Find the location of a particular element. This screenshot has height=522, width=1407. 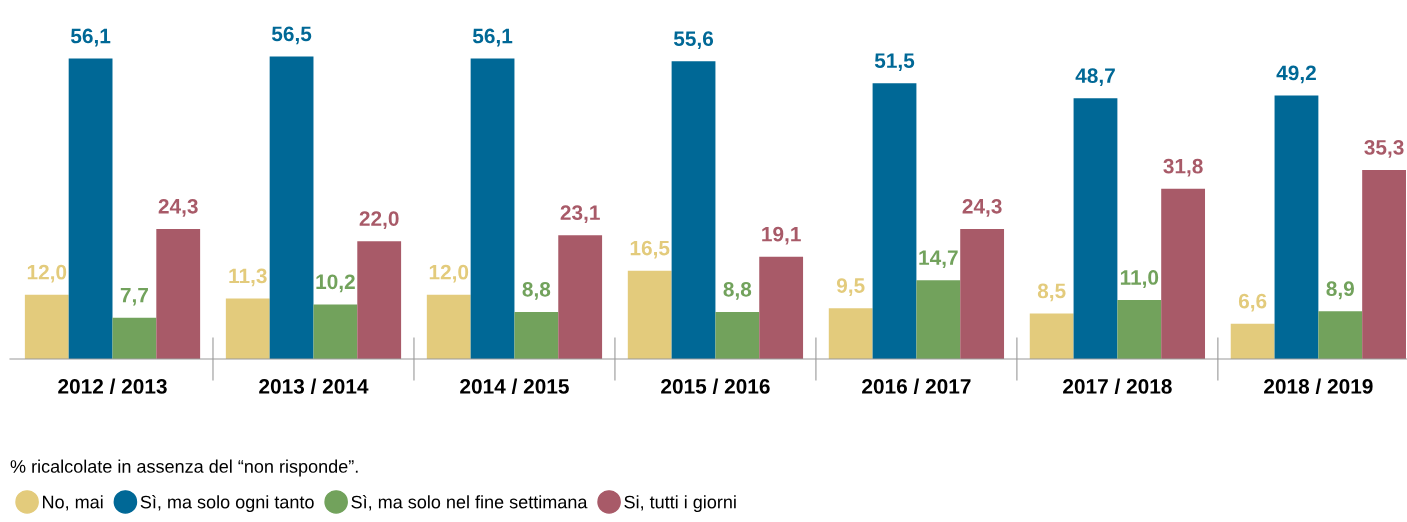

x-tick-label: 2017 / 2018 is located at coordinates (1117, 386).